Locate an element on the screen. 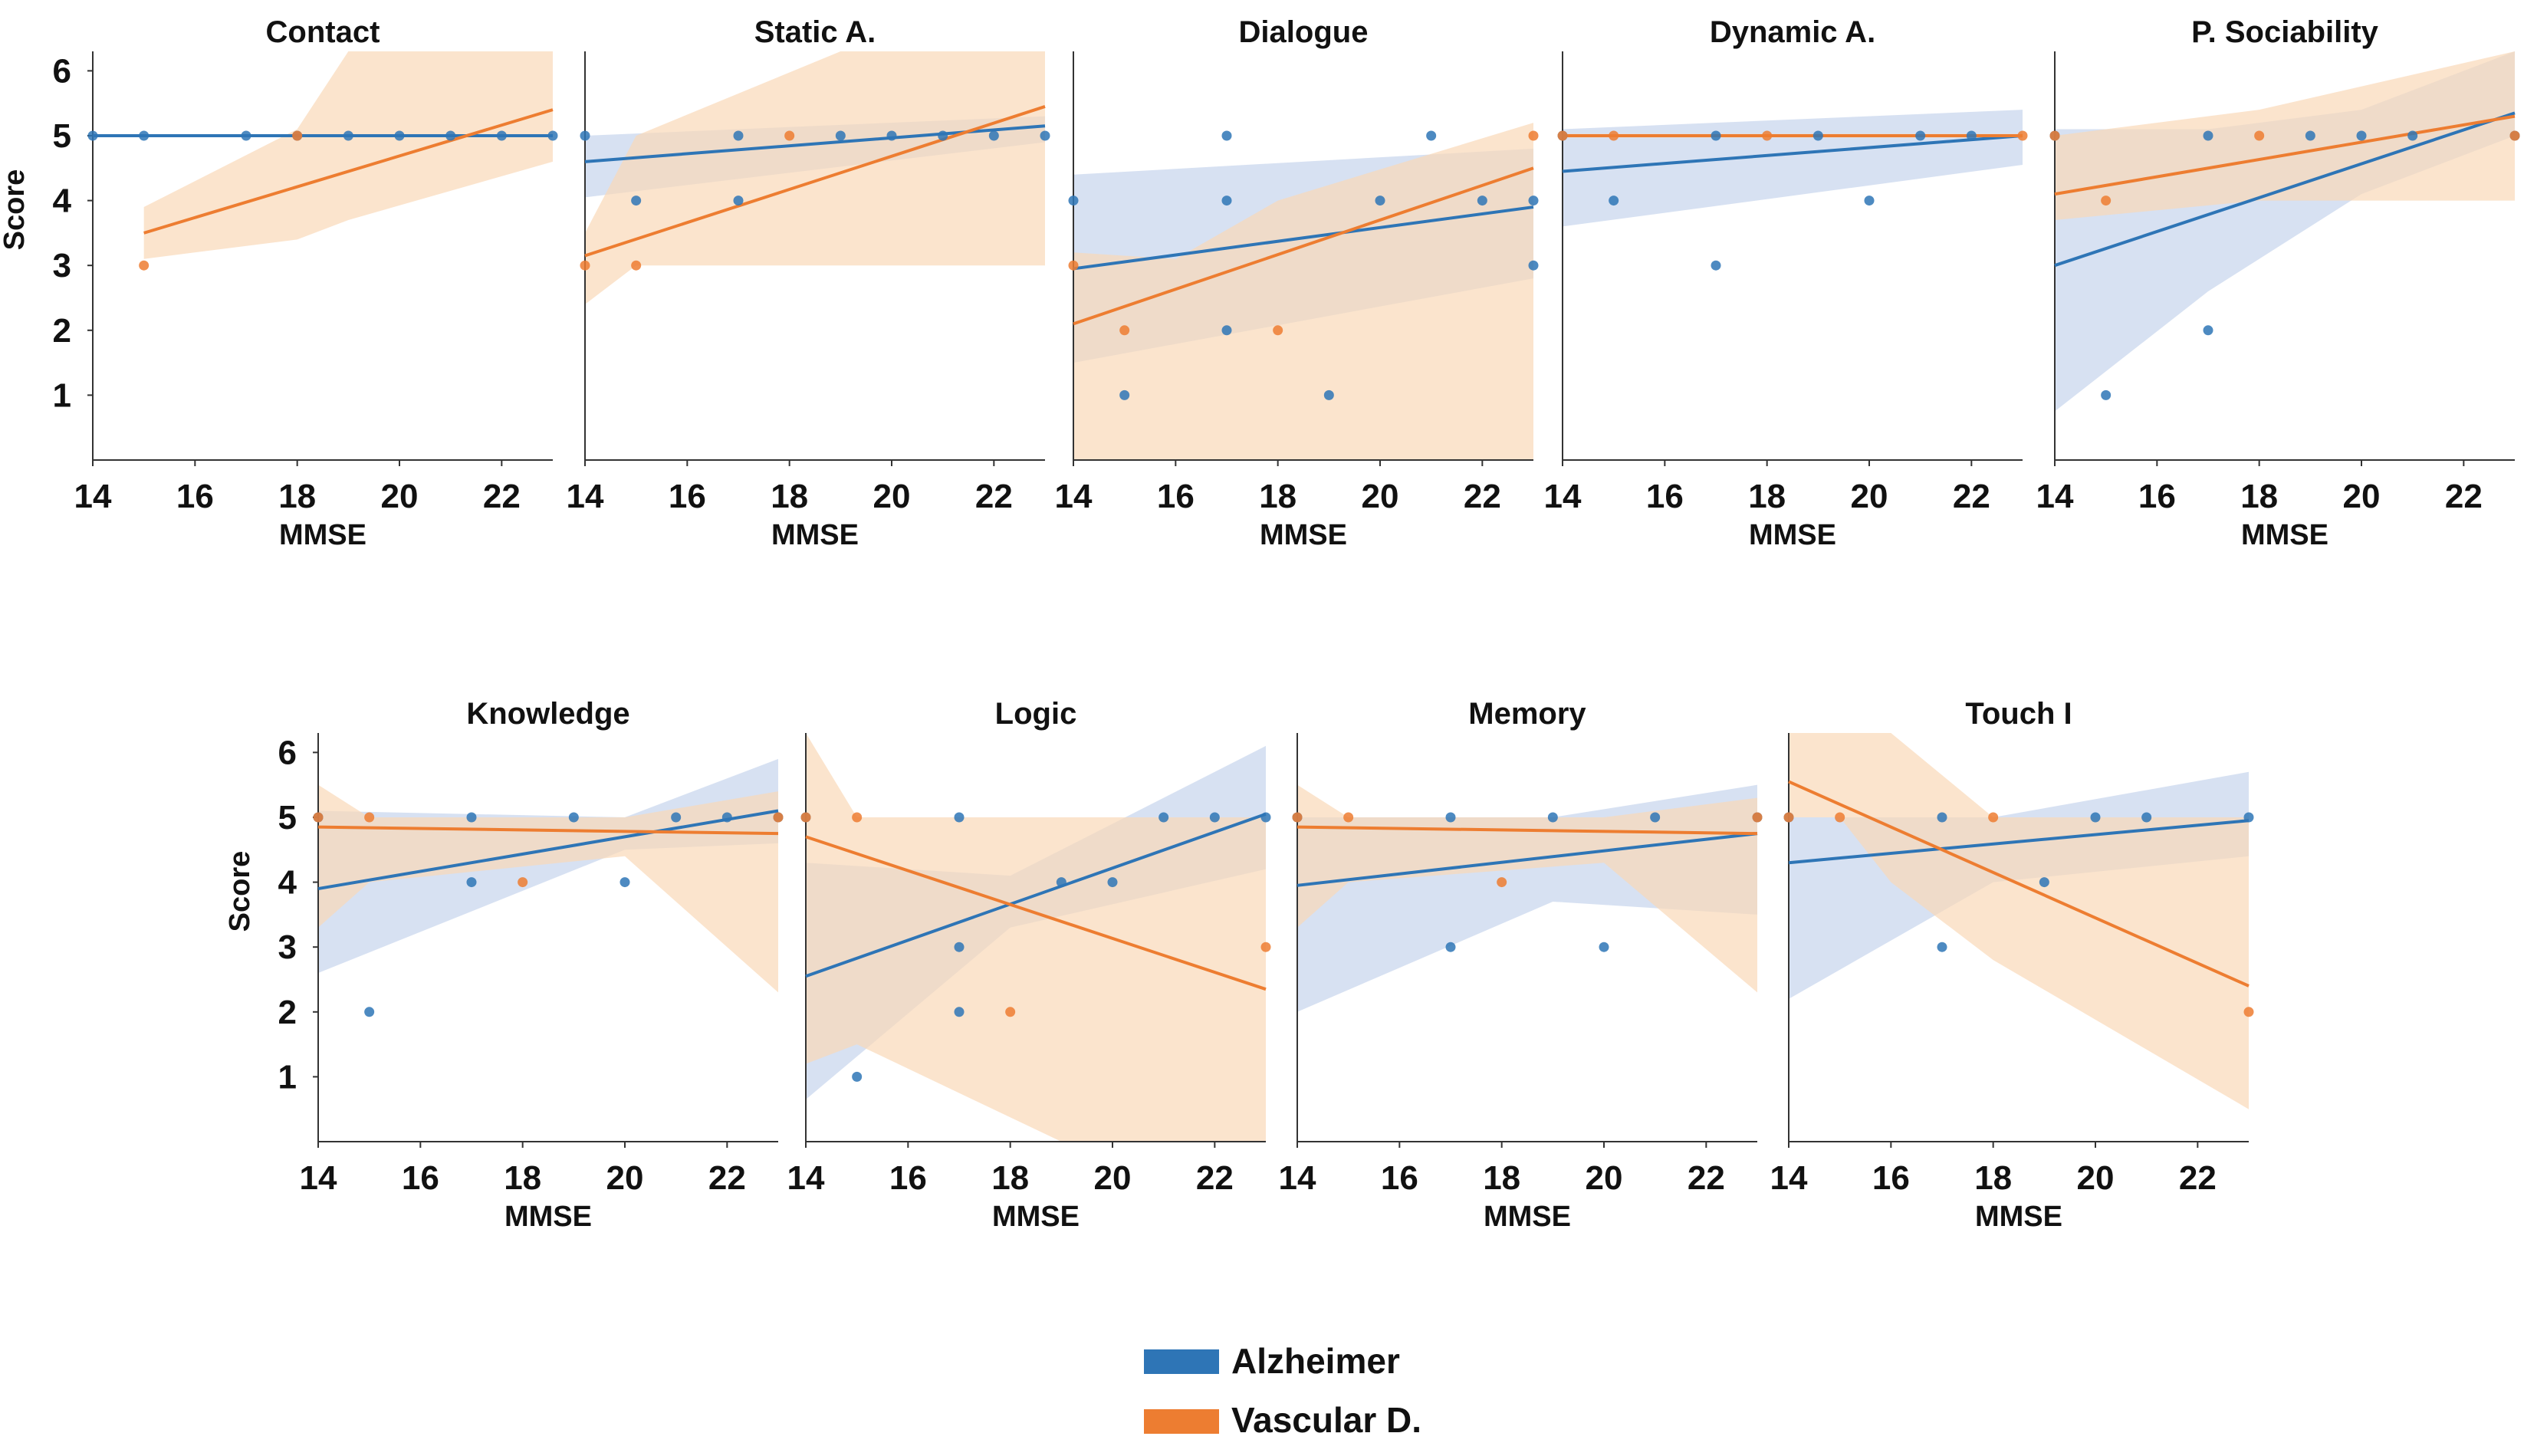 The image size is (2524, 1456). y-tick-label: 6 is located at coordinates (62, 71).